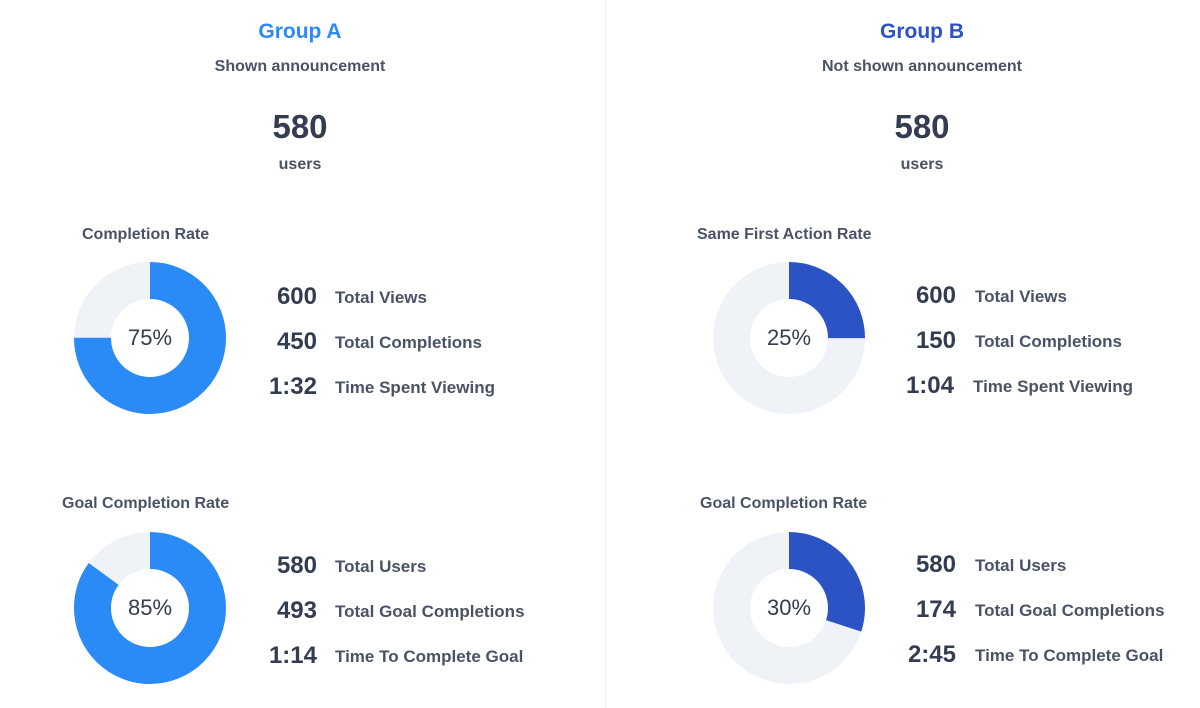 The height and width of the screenshot is (708, 1200). What do you see at coordinates (300, 164) in the screenshot?
I see `group-a-users-label: users` at bounding box center [300, 164].